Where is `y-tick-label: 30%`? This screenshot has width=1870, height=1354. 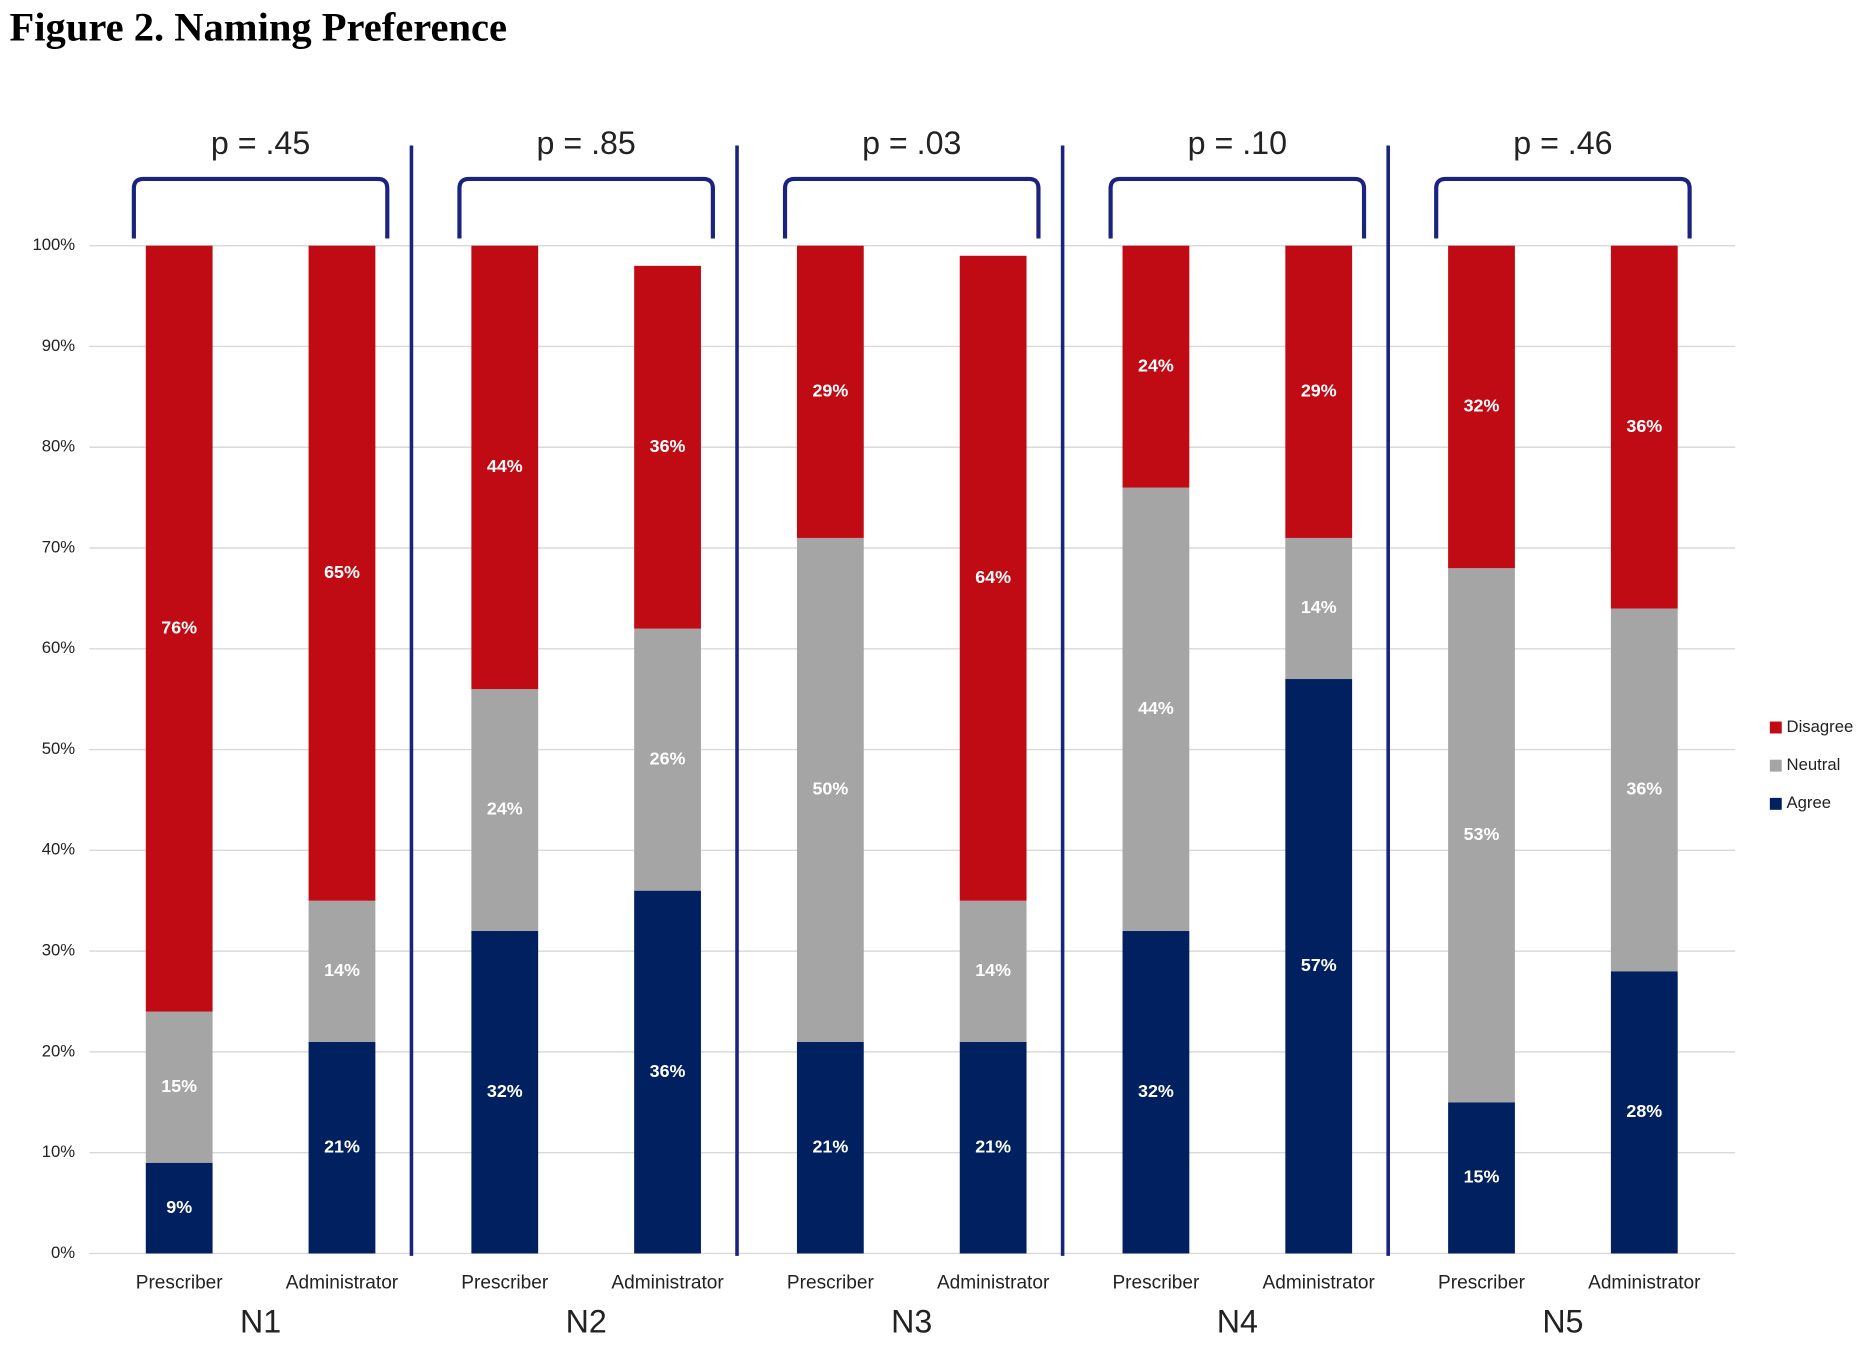 y-tick-label: 30% is located at coordinates (59, 950).